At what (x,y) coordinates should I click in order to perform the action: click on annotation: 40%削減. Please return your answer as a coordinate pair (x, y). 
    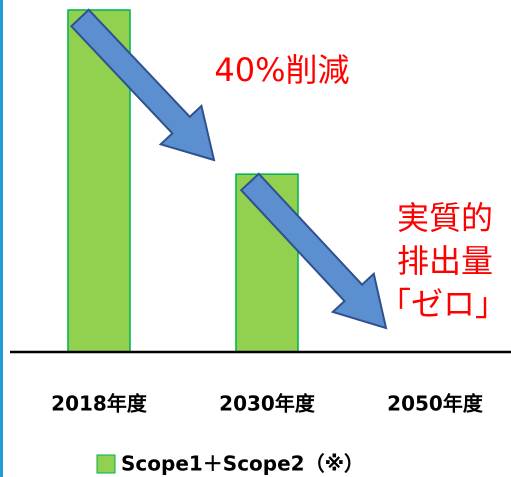
    Looking at the image, I should click on (281, 70).